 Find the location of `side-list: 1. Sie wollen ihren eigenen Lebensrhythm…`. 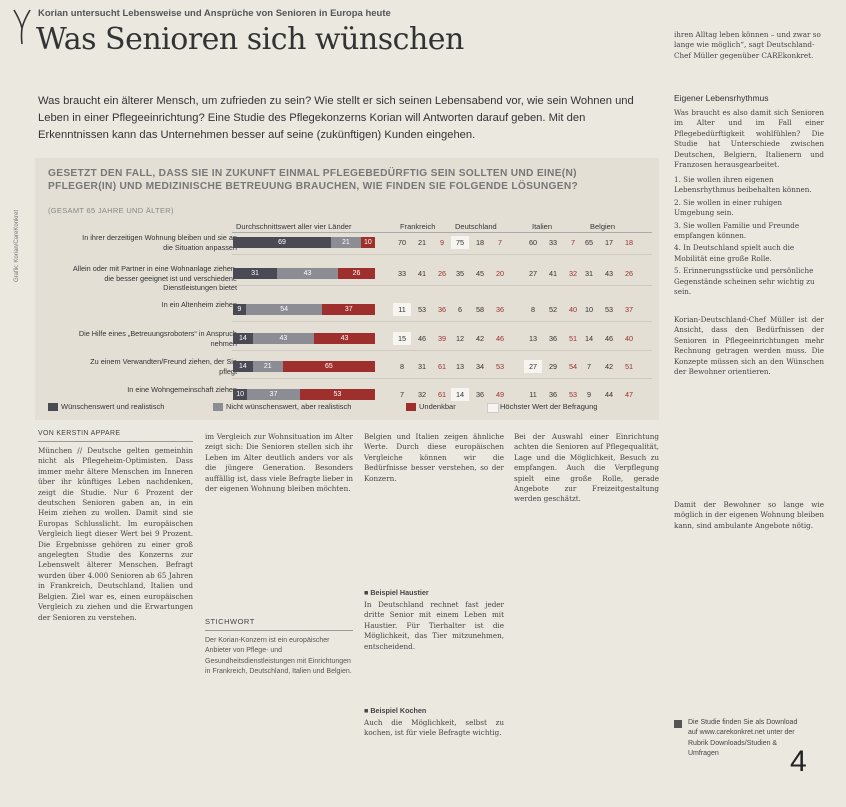

side-list: 1. Sie wollen ihren eigenen Lebensrhythm… is located at coordinates (749, 240).